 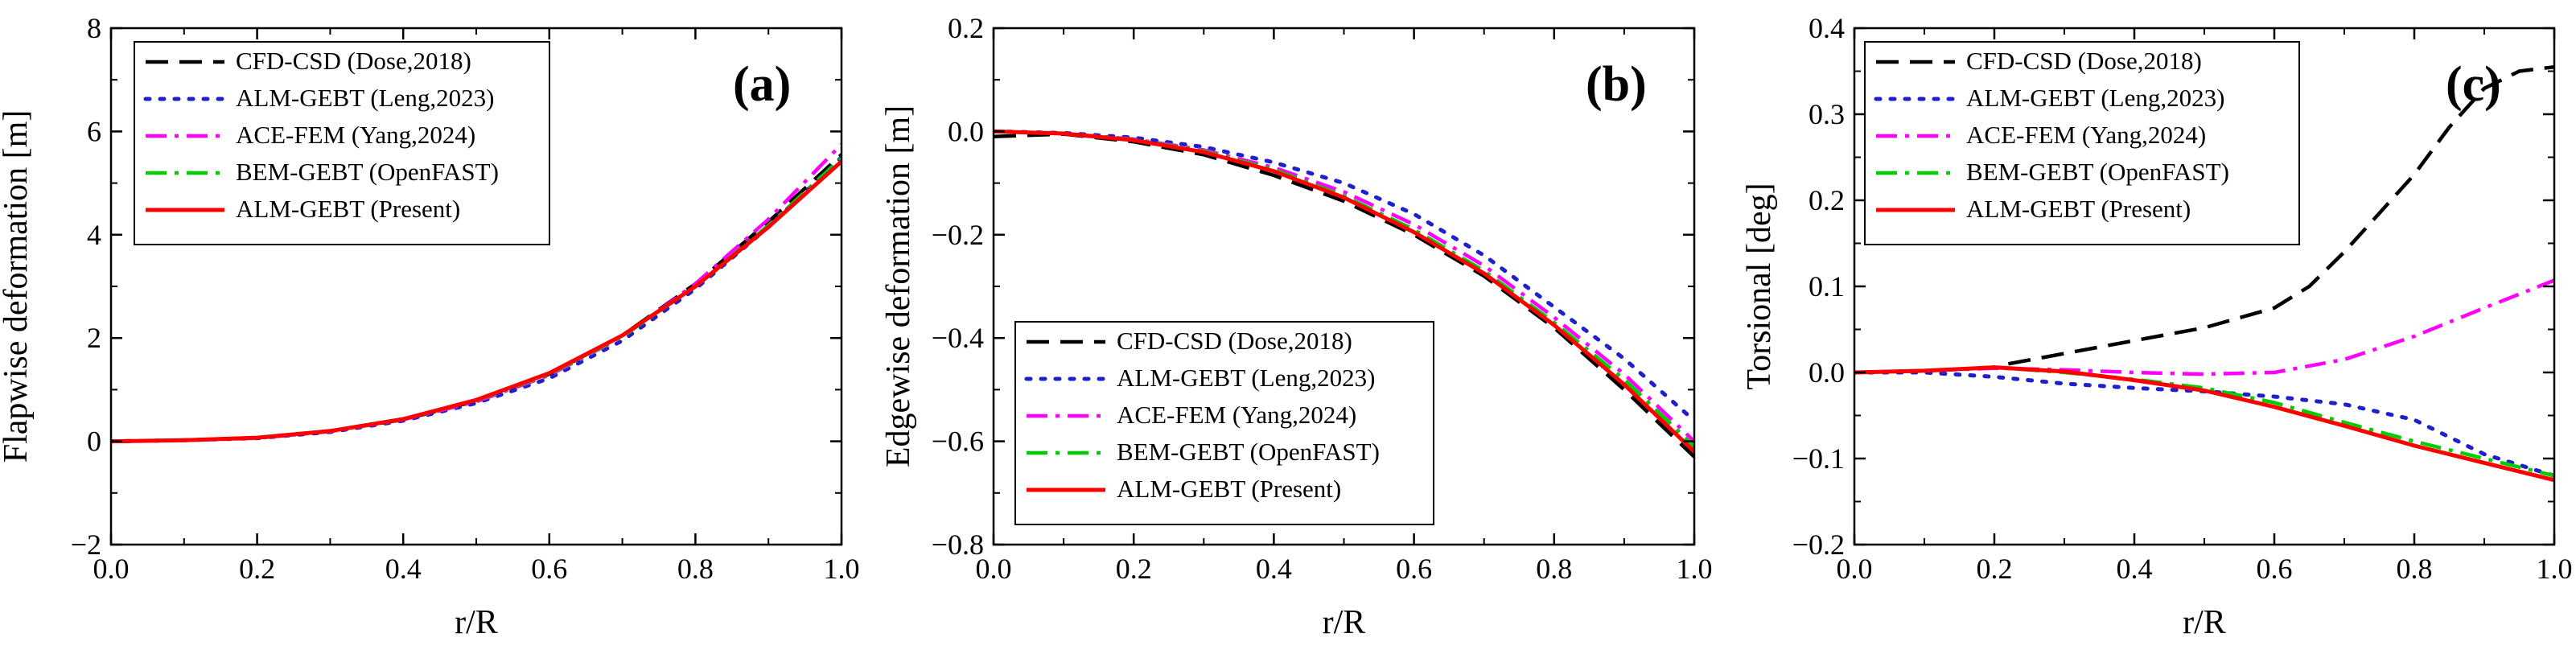 What do you see at coordinates (94, 442) in the screenshot?
I see `y-tick-label: 0` at bounding box center [94, 442].